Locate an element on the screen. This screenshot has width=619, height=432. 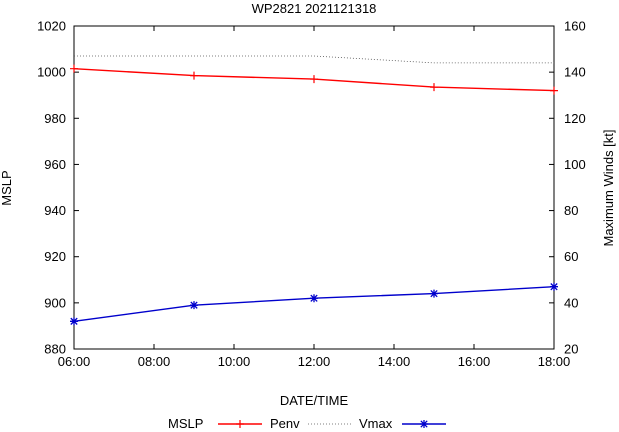
y2-tick-label: 120 is located at coordinates (575, 118).